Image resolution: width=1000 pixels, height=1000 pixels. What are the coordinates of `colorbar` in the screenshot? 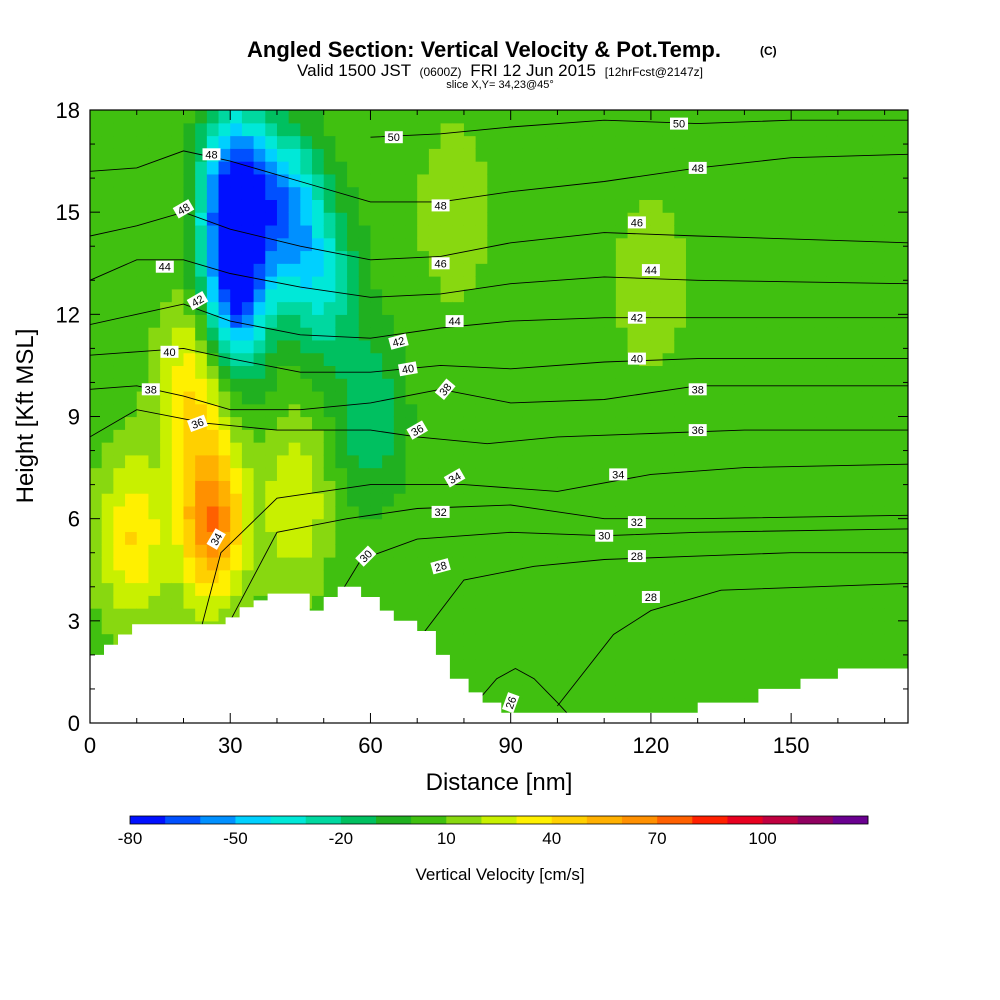 It's located at (499, 820).